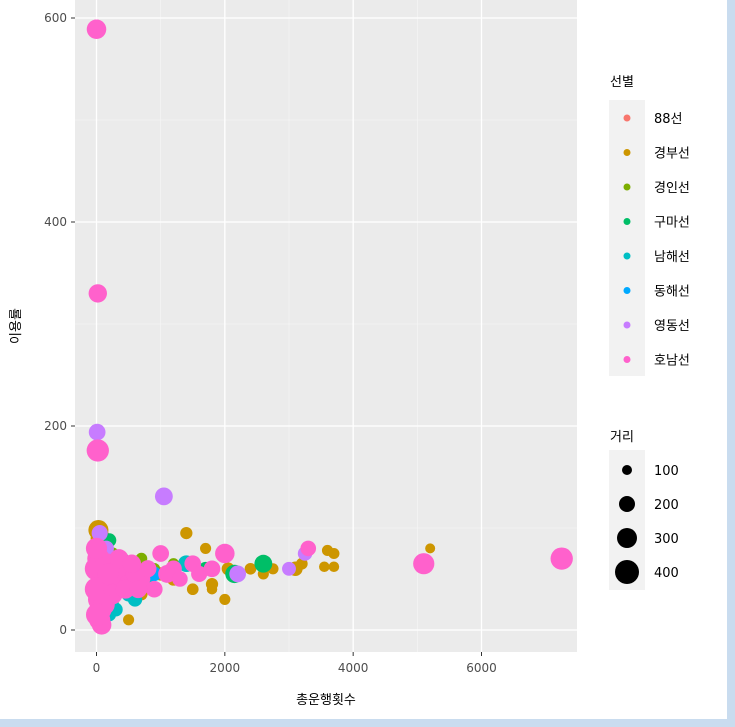  What do you see at coordinates (295, 663) in the screenshot?
I see `x-axis: 0 2000 4000 6000` at bounding box center [295, 663].